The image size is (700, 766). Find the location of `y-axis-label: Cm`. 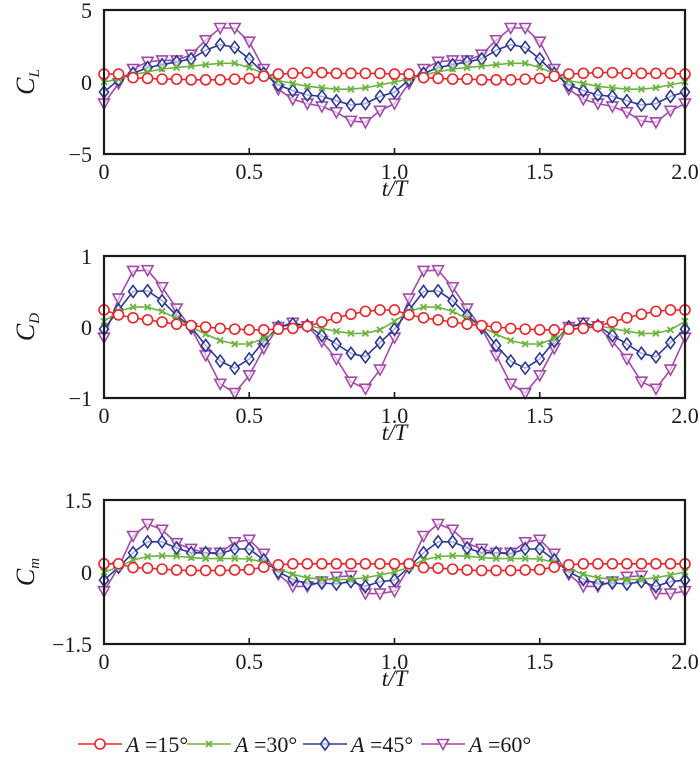

y-axis-label: Cm is located at coordinates (27, 572).